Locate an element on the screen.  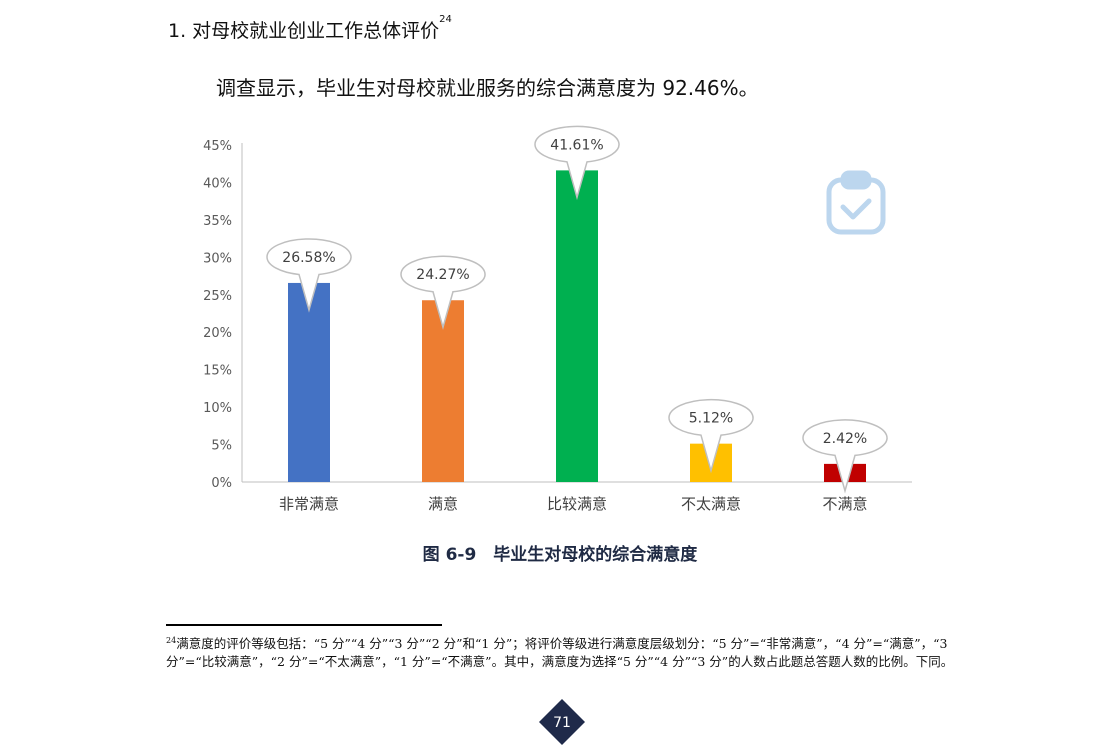
page-number-badge: 71 is located at coordinates (562, 722).